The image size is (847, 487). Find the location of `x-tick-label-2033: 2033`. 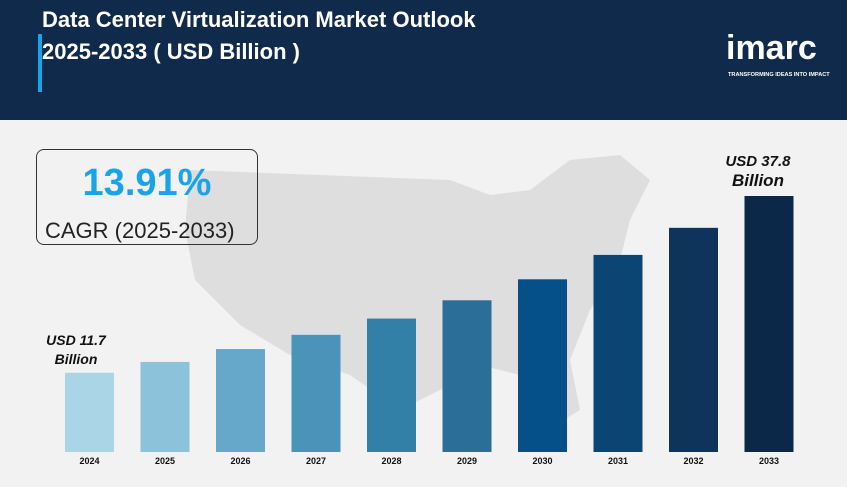

x-tick-label-2033: 2033 is located at coordinates (769, 461).